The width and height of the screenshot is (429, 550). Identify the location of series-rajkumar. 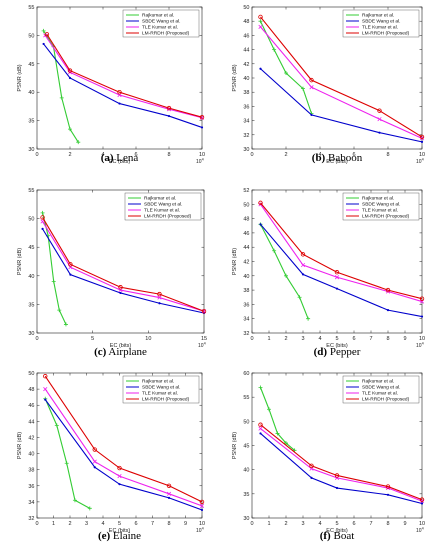
(286, 67).